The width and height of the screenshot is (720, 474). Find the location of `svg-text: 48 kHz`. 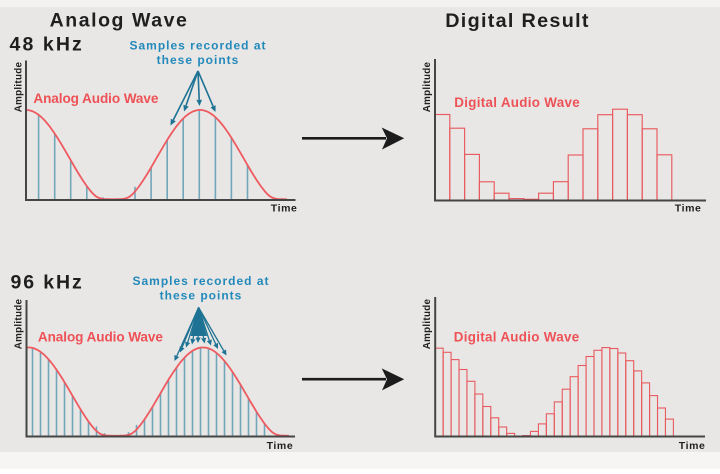

svg-text: 48 kHz is located at coordinates (47, 45).